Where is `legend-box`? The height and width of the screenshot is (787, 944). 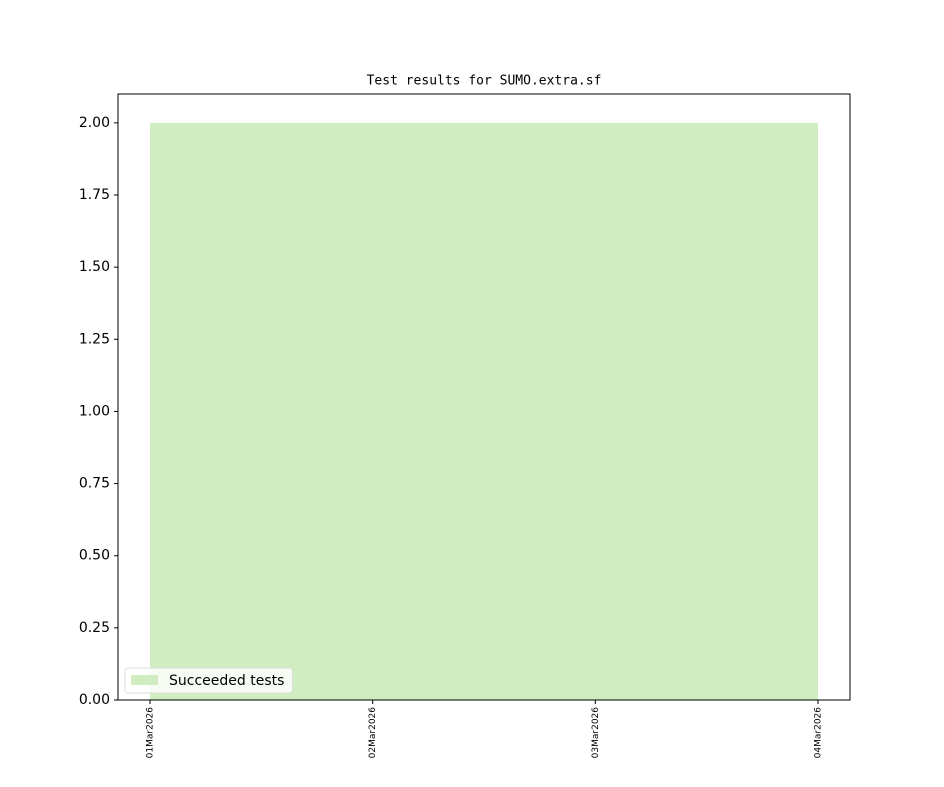
legend-box is located at coordinates (208, 680).